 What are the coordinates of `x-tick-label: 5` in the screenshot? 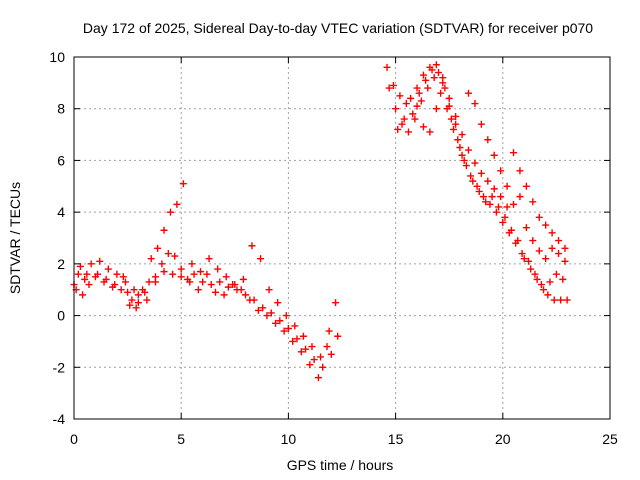 It's located at (181, 439).